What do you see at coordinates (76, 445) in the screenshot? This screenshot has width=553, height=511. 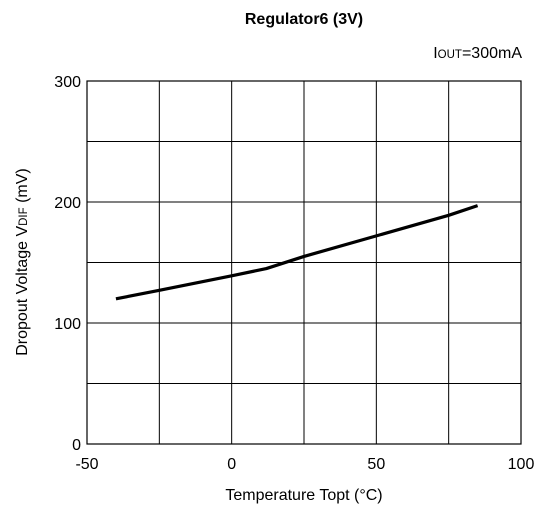 I see `y-tick-label: 0` at bounding box center [76, 445].